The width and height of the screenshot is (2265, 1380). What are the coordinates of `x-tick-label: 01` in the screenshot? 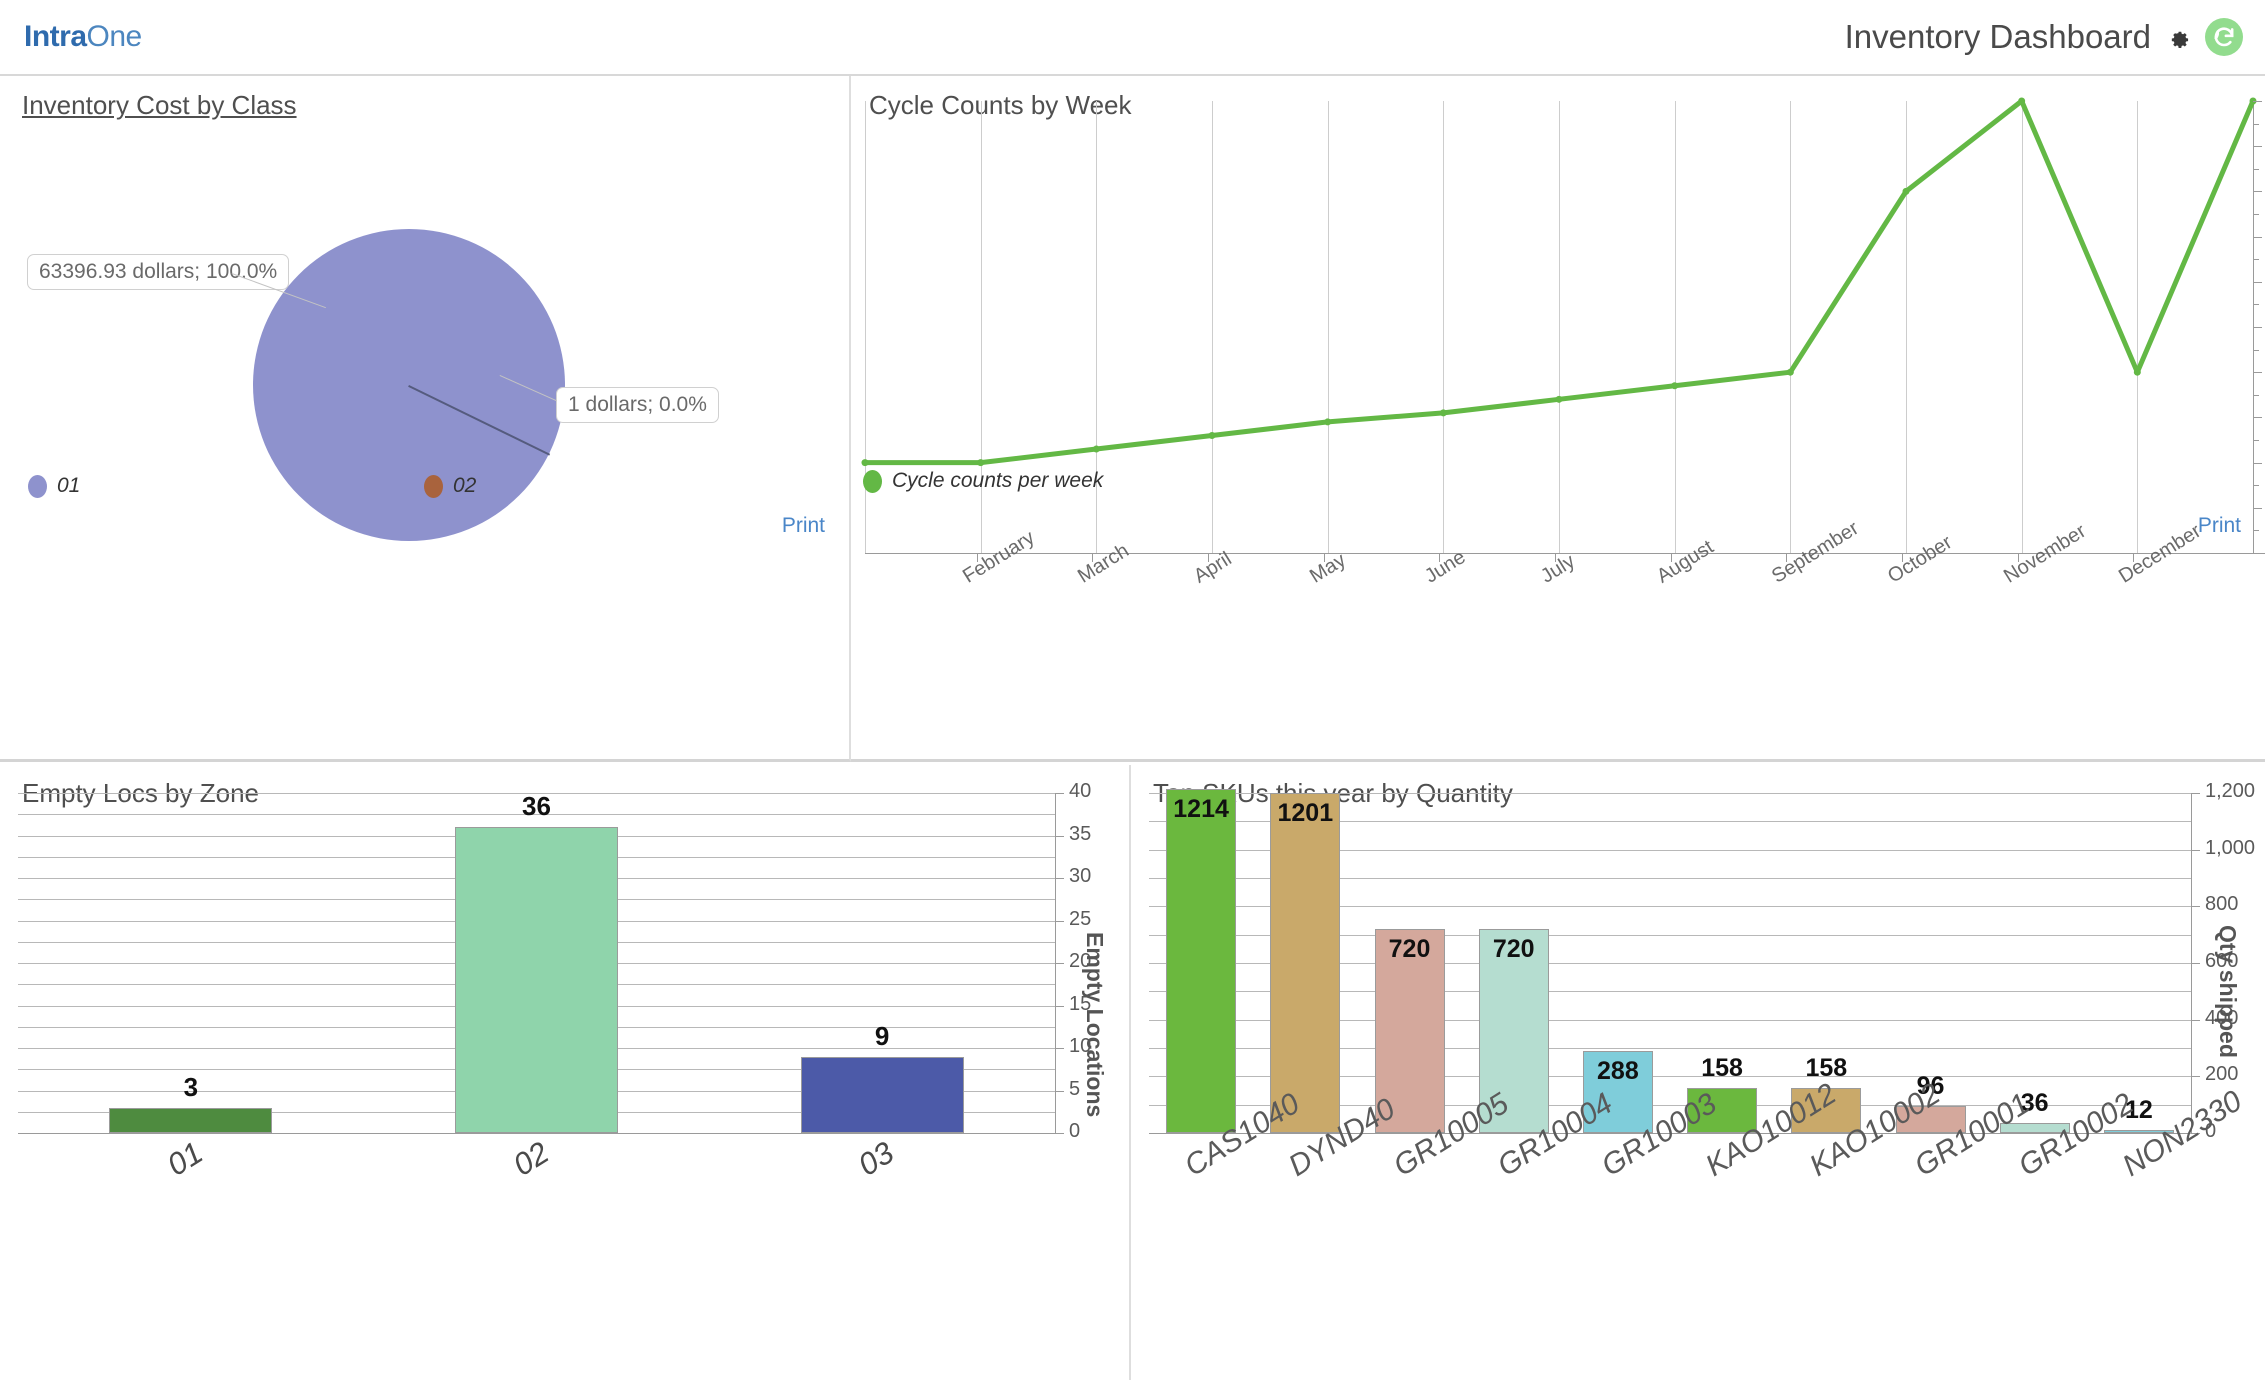 It's located at (184, 1158).